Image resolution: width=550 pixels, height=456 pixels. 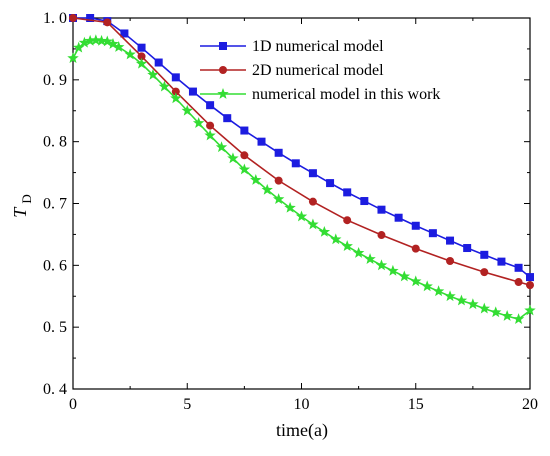 What do you see at coordinates (302, 430) in the screenshot?
I see `x-axis-label: time(a)` at bounding box center [302, 430].